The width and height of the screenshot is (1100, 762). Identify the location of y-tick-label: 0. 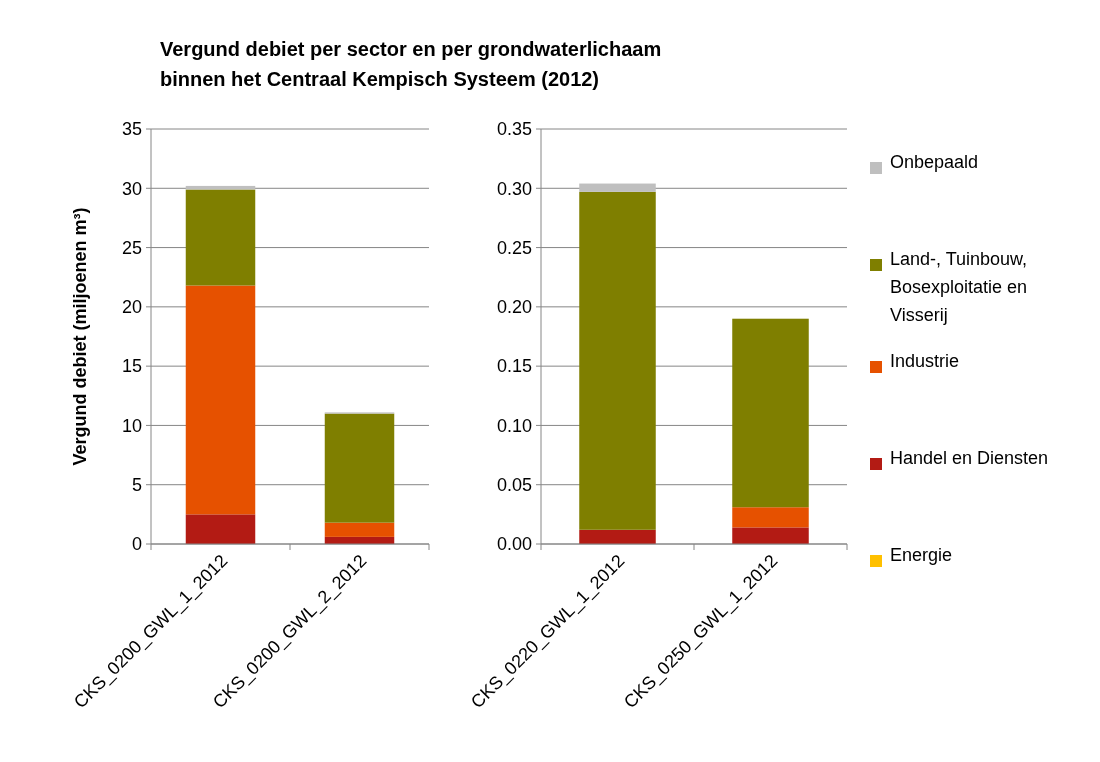
(136, 544).